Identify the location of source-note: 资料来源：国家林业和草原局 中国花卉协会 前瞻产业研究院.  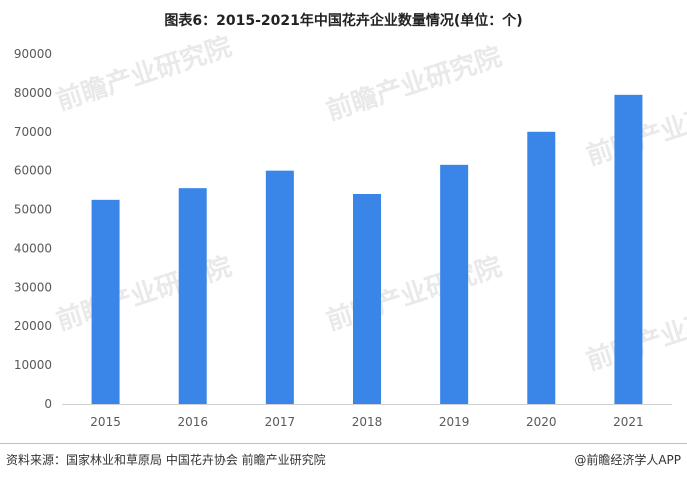
(166, 460).